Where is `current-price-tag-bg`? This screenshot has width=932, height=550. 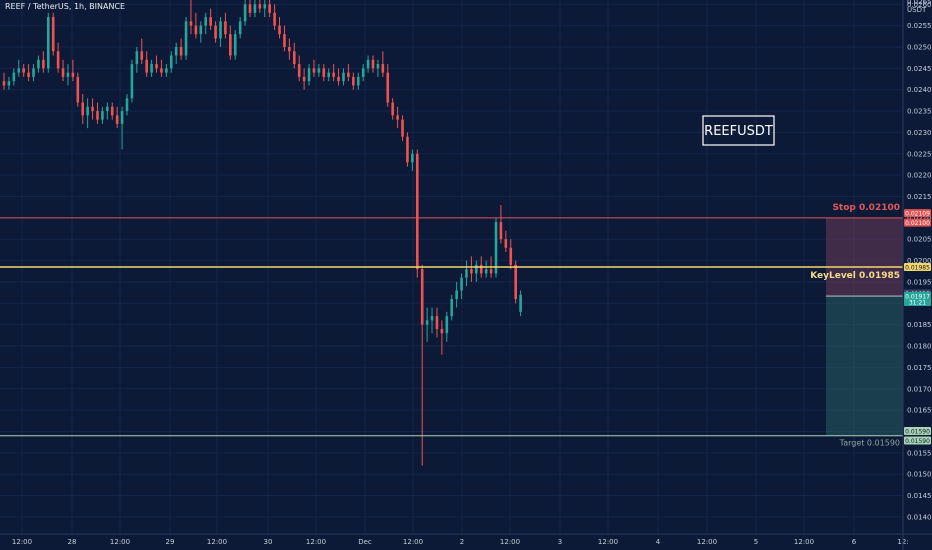 current-price-tag-bg is located at coordinates (917, 299).